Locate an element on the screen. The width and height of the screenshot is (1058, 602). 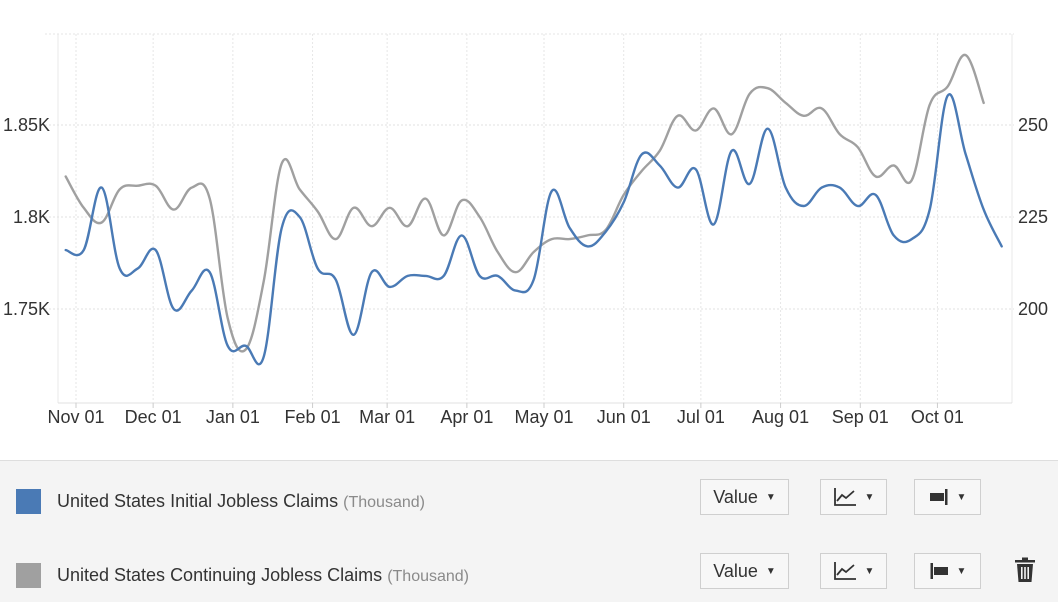
y-left-tick-label: 1.8K is located at coordinates (31, 217).